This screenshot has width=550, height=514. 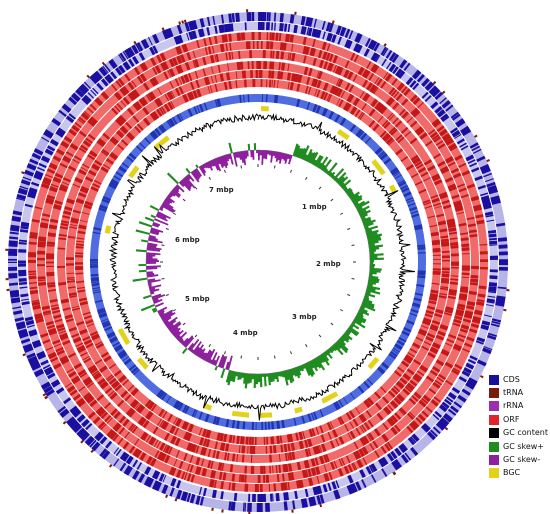 I want to click on legend-item-orf: ORF, so click(x=518, y=419).